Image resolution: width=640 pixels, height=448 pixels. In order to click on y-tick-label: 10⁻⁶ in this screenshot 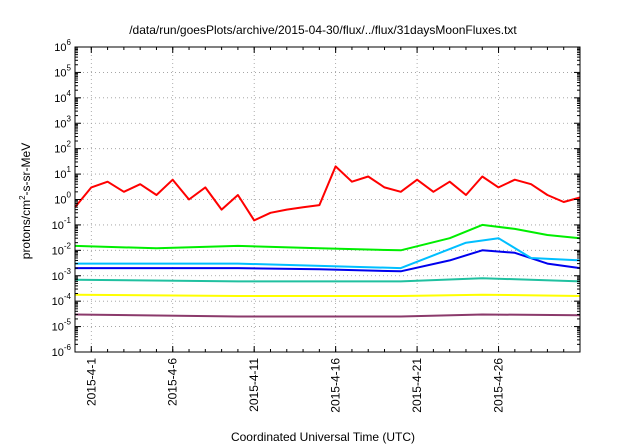, I will do `click(62, 351)`.